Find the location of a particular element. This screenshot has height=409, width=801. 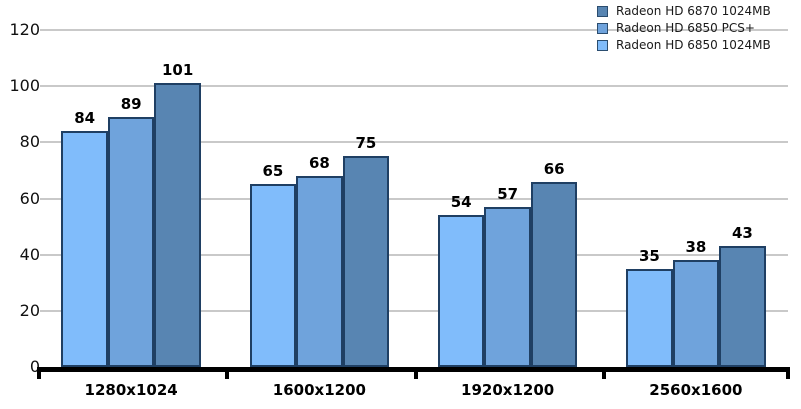

bar-2560x1600-radeon-hd-6850-pcs+ is located at coordinates (696, 313).